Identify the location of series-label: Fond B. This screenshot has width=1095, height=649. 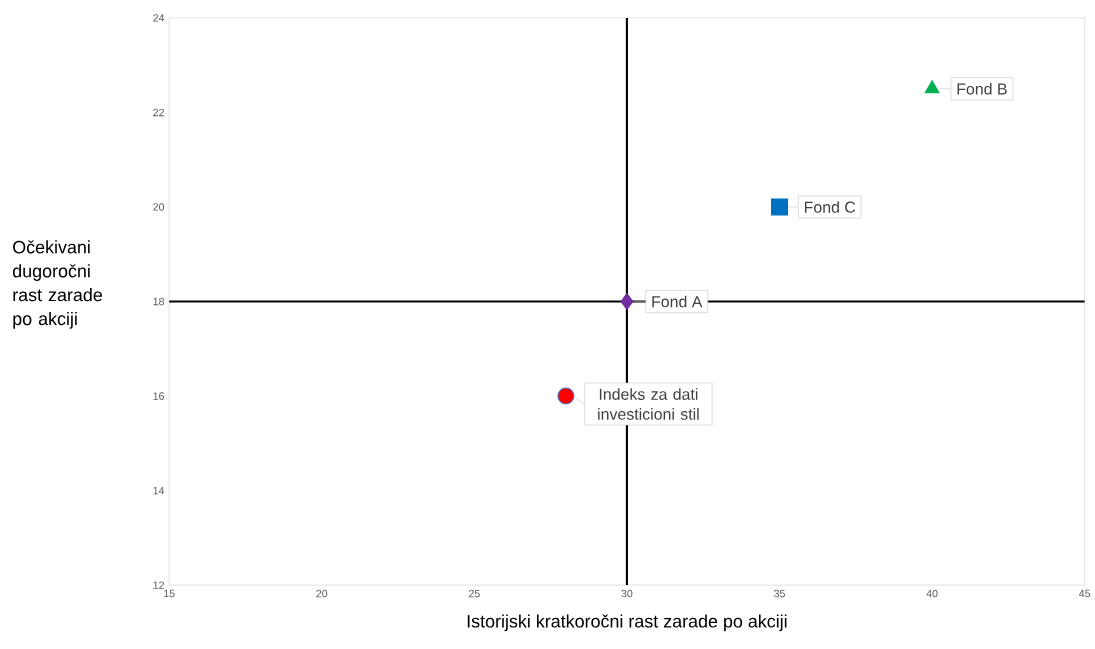
(982, 89).